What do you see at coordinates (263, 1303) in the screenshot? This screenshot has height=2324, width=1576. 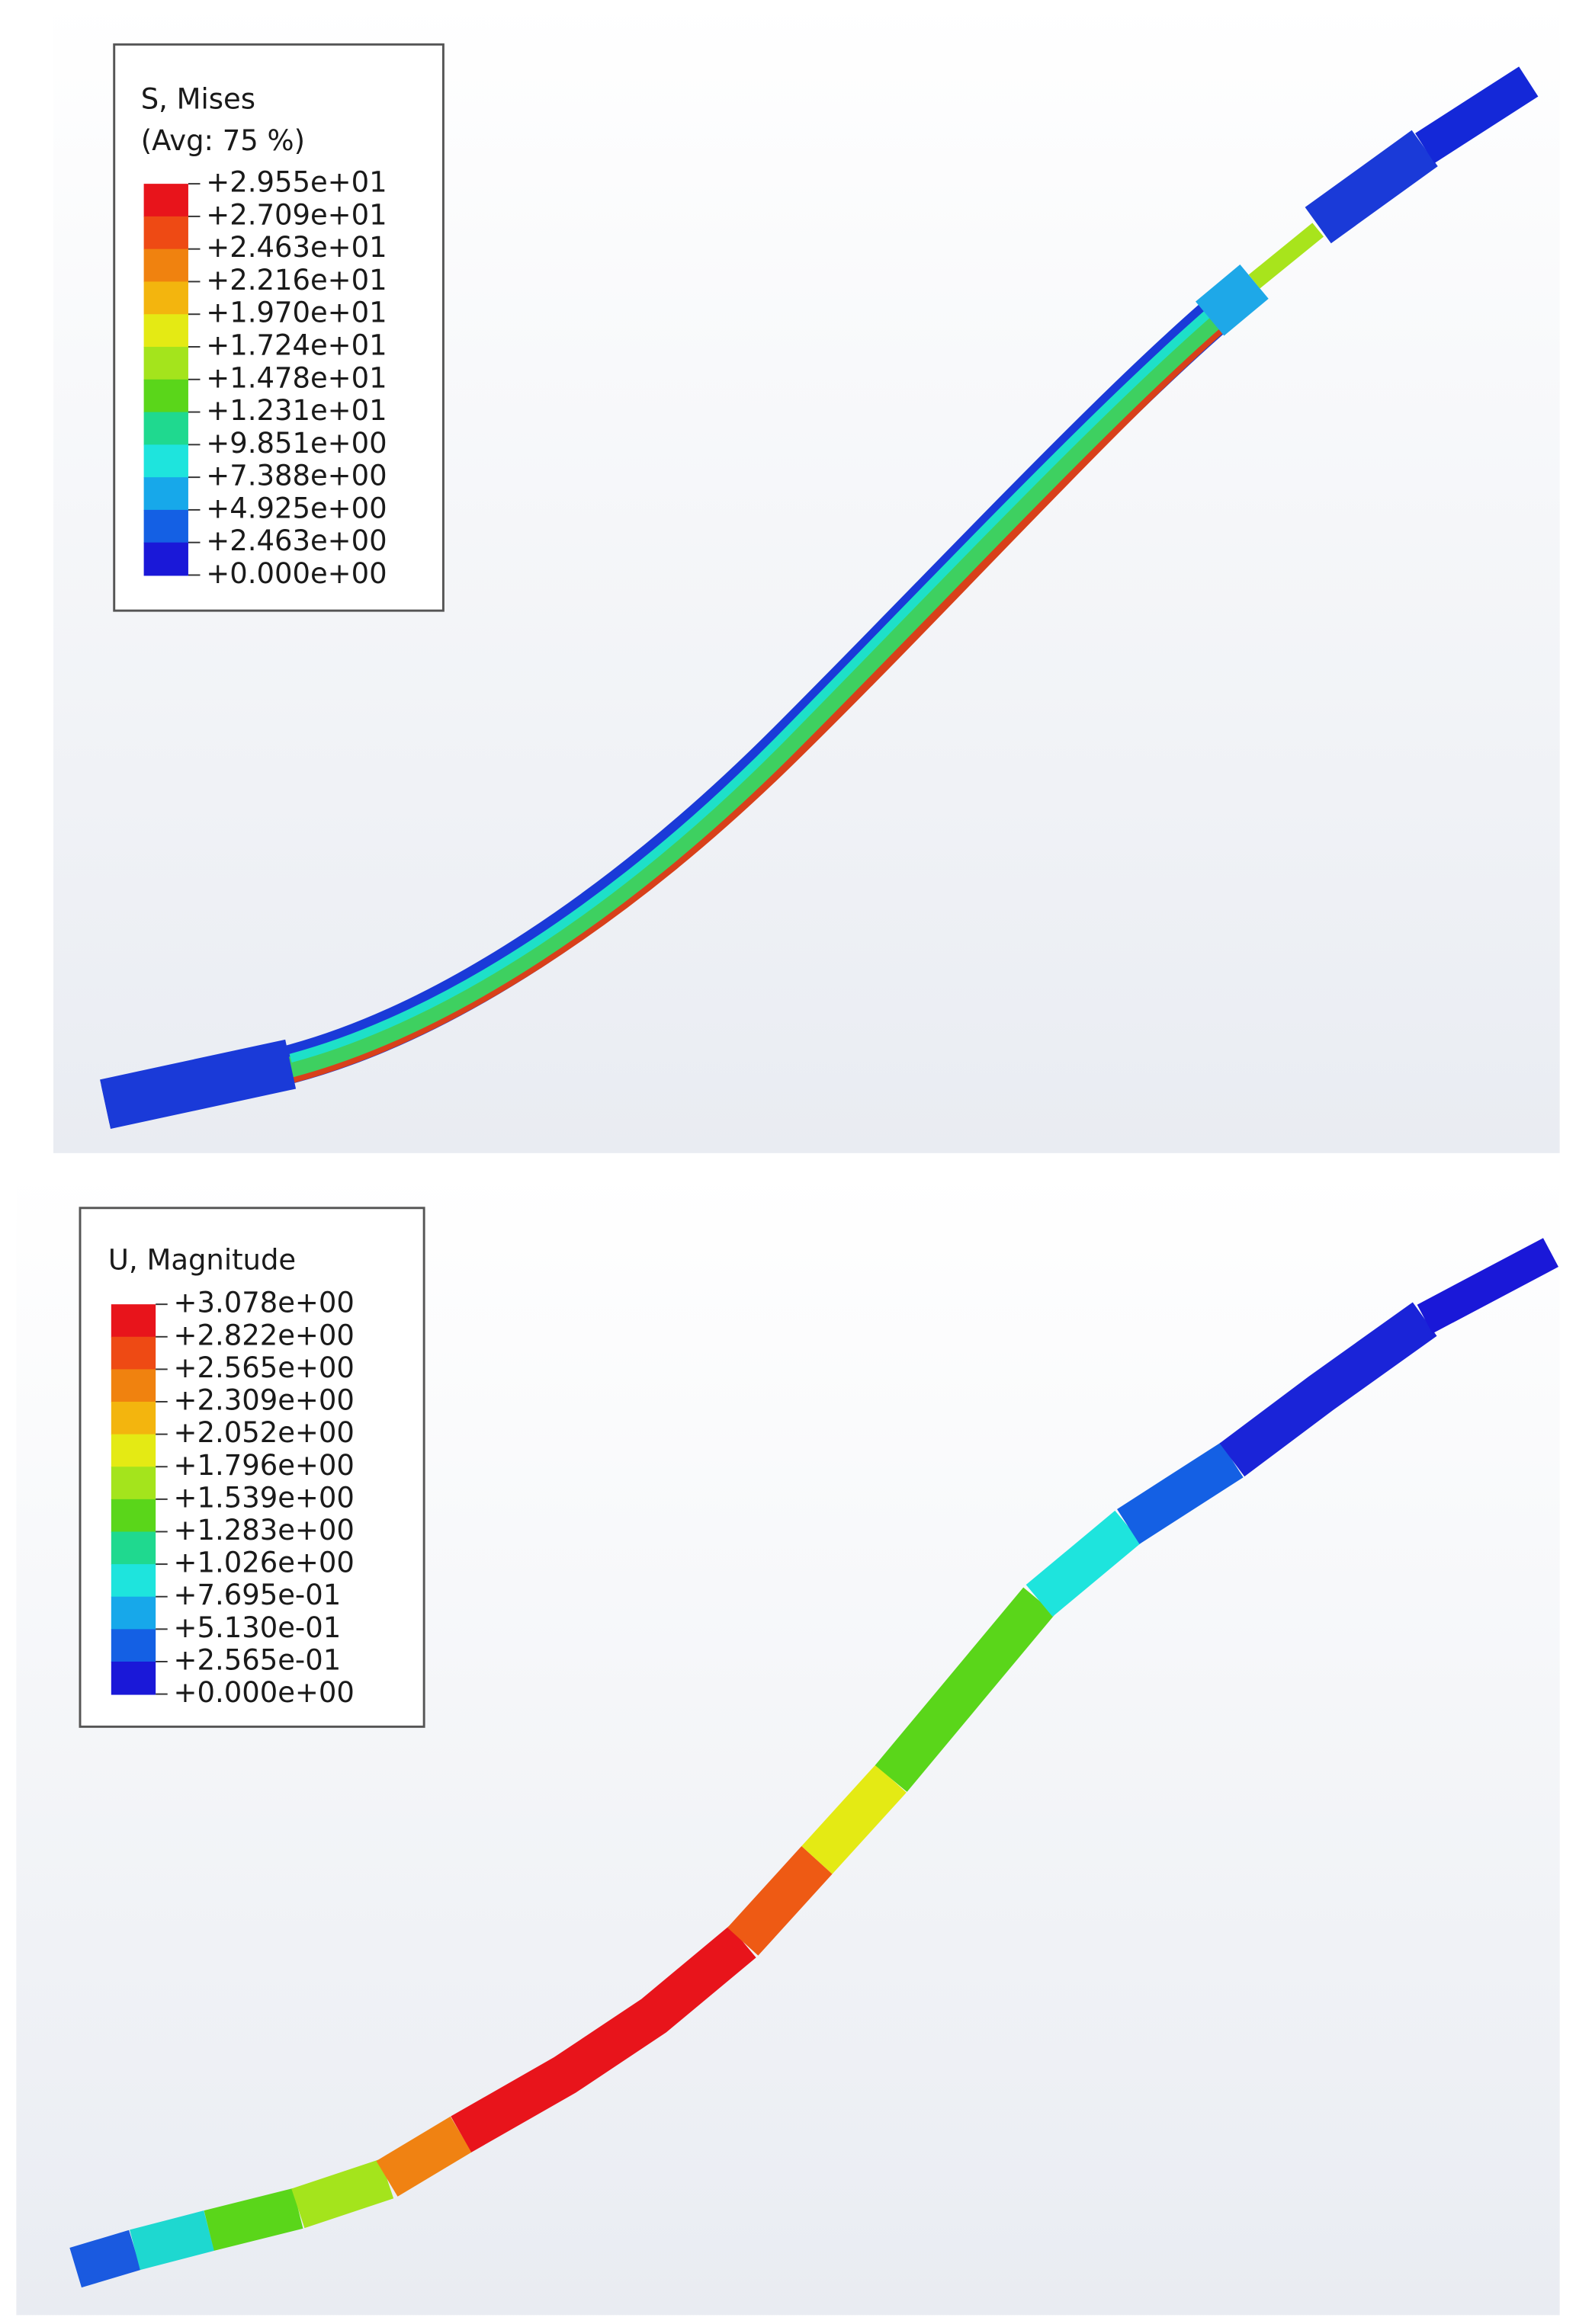 I see `legend-label: +3.078e+00` at bounding box center [263, 1303].